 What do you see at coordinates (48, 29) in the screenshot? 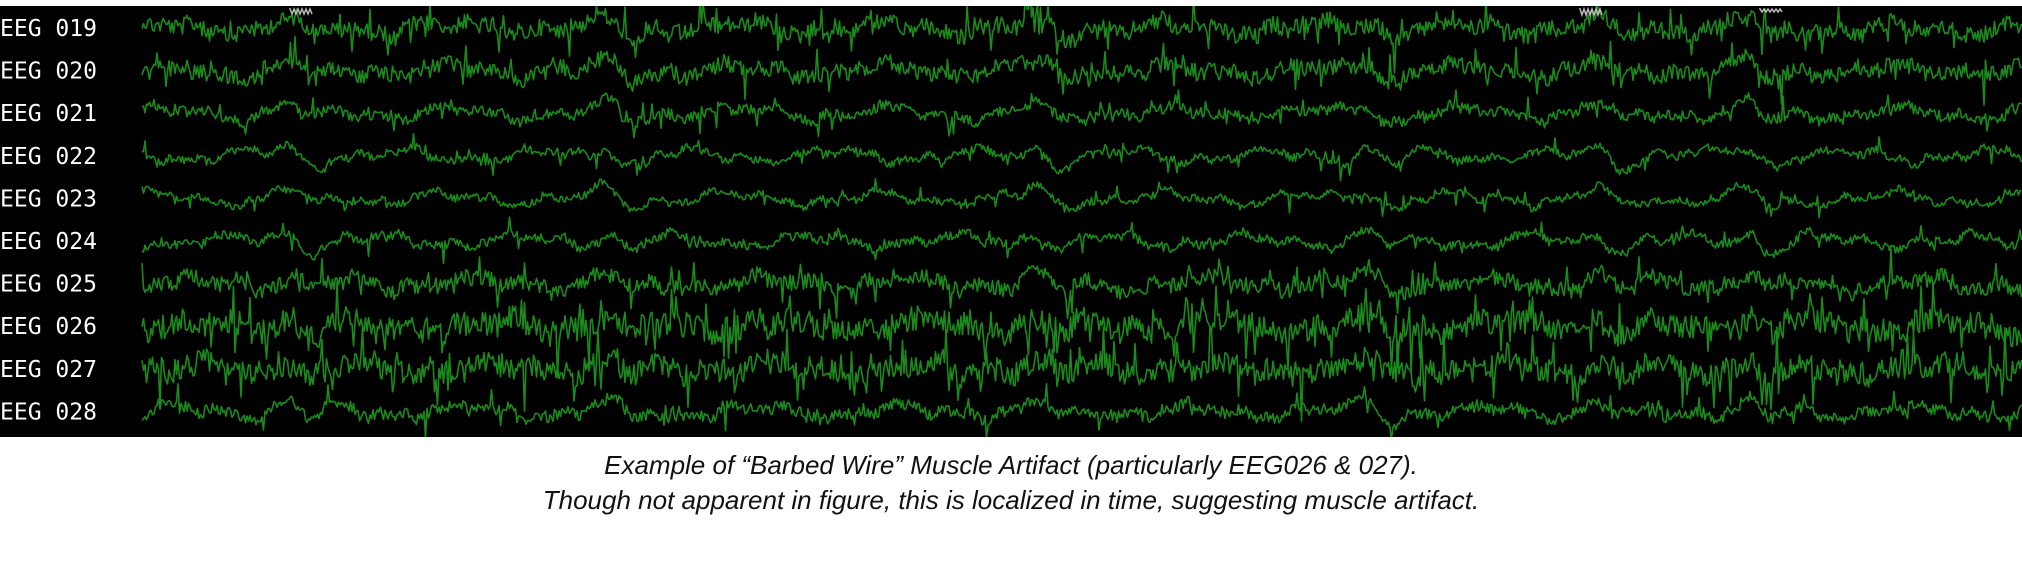
I see `channel-label: EEG 019` at bounding box center [48, 29].